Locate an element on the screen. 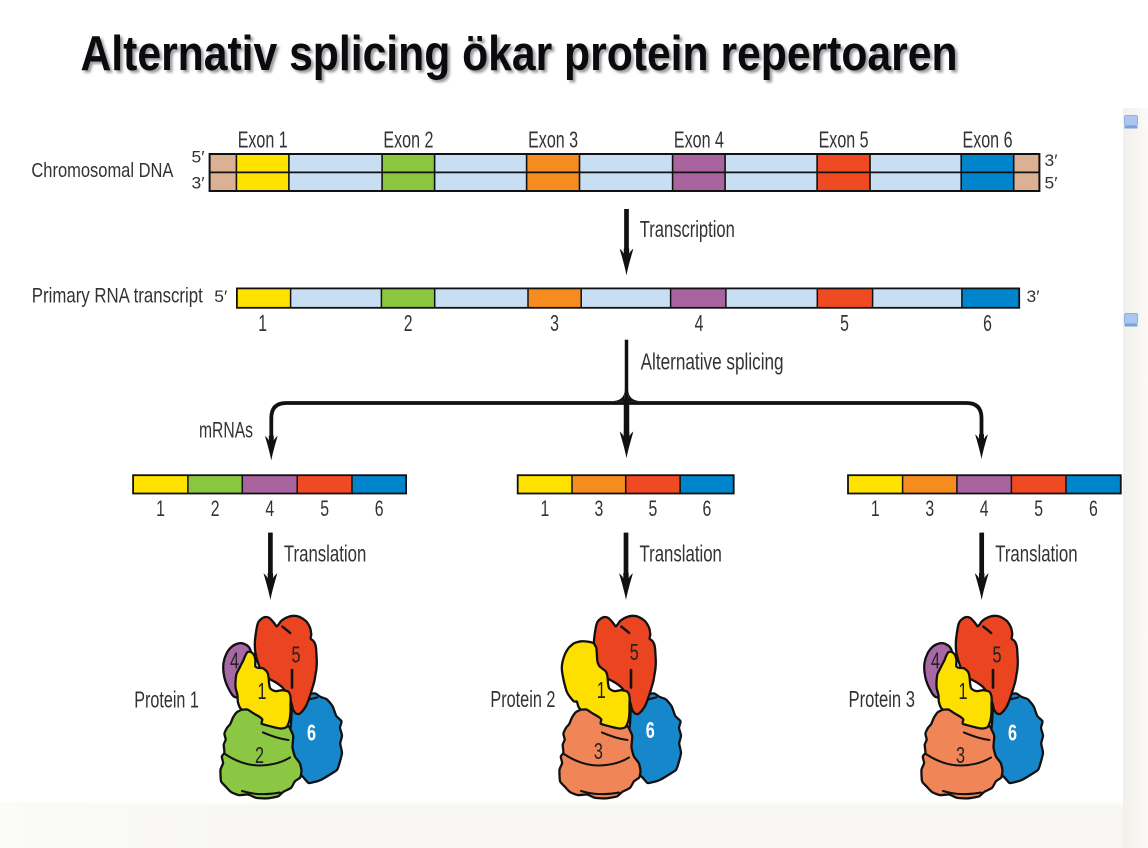 The width and height of the screenshot is (1148, 848). svg-text: Exon 5 is located at coordinates (844, 140).